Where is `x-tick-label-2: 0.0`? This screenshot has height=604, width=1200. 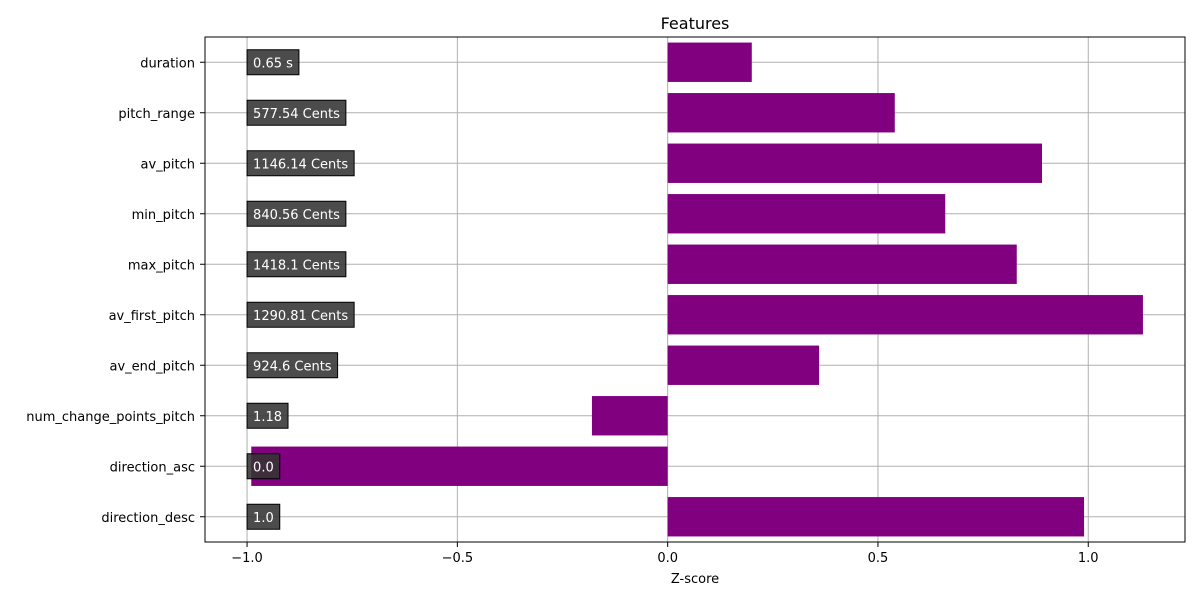 x-tick-label-2: 0.0 is located at coordinates (667, 558).